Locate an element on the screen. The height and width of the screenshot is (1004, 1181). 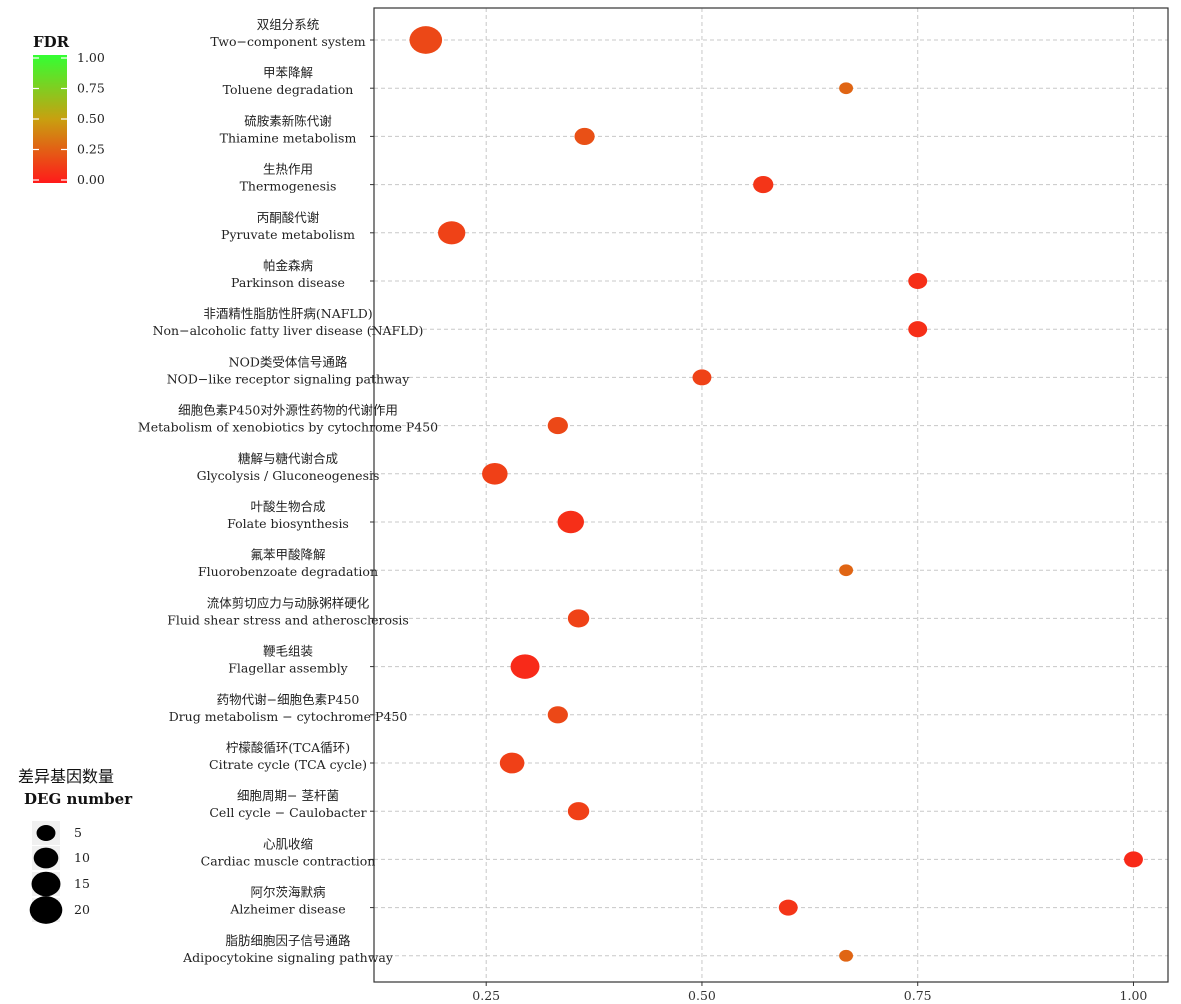
category-label-cn: 细胞色素P450对外源性药物的代谢作用 is located at coordinates (288, 410).